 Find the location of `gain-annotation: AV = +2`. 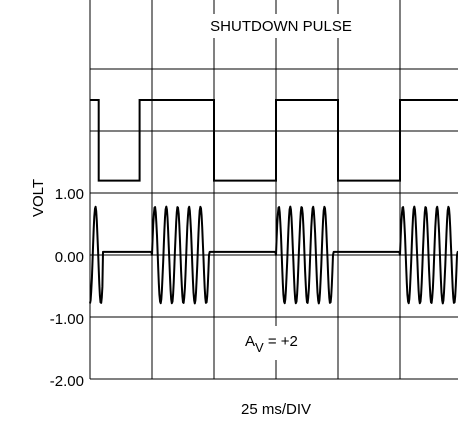

gain-annotation: AV = +2 is located at coordinates (271, 344).